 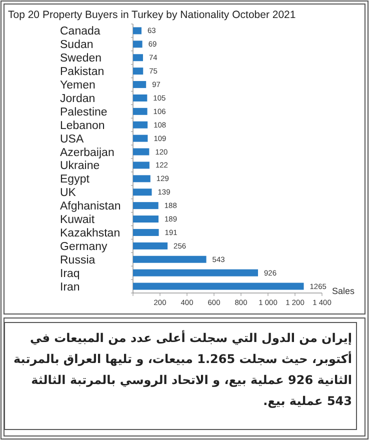 What do you see at coordinates (82, 126) in the screenshot?
I see `y-tick-label: Lebanon` at bounding box center [82, 126].